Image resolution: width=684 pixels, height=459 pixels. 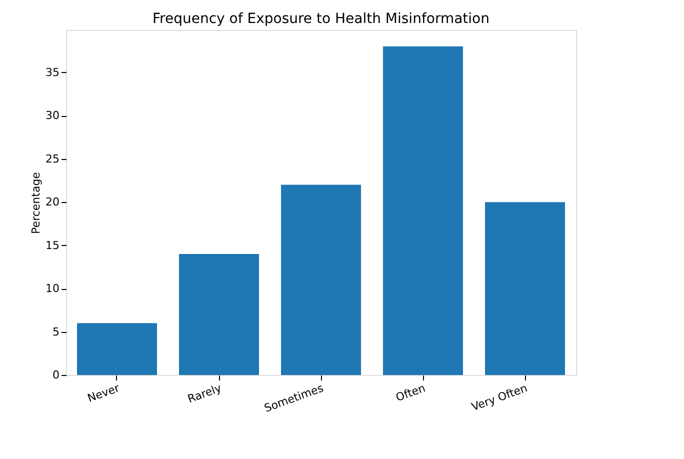 What do you see at coordinates (104, 393) in the screenshot?
I see `x-tick-label: Never` at bounding box center [104, 393].